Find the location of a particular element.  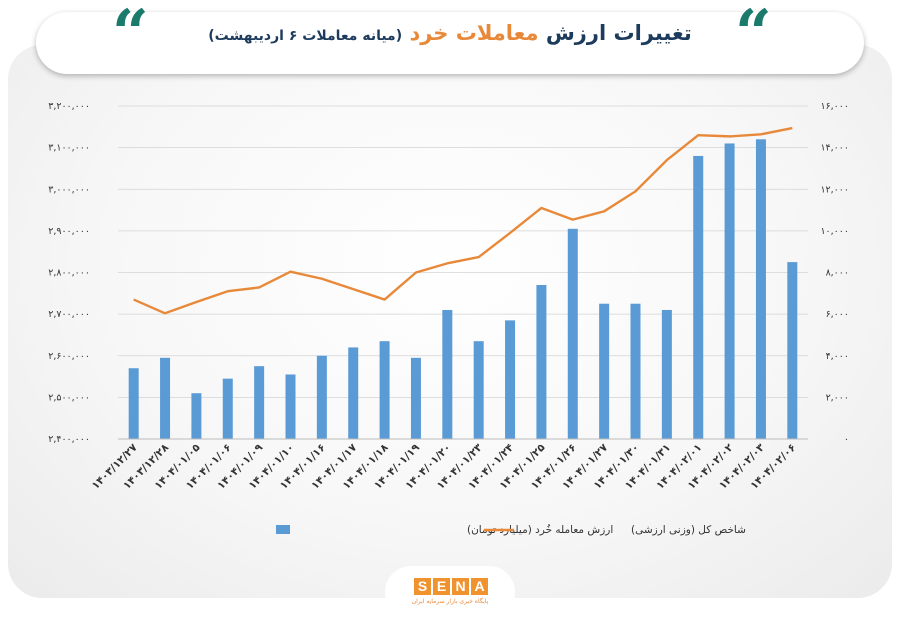

logo-badge is located at coordinates (450, 592).